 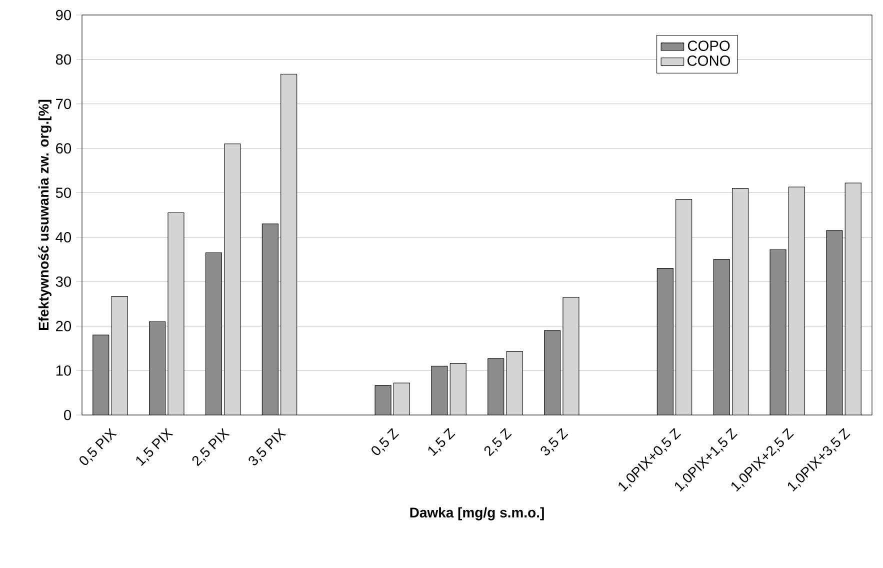 I want to click on x-tick-label: 0,5 Z, so click(x=385, y=442).